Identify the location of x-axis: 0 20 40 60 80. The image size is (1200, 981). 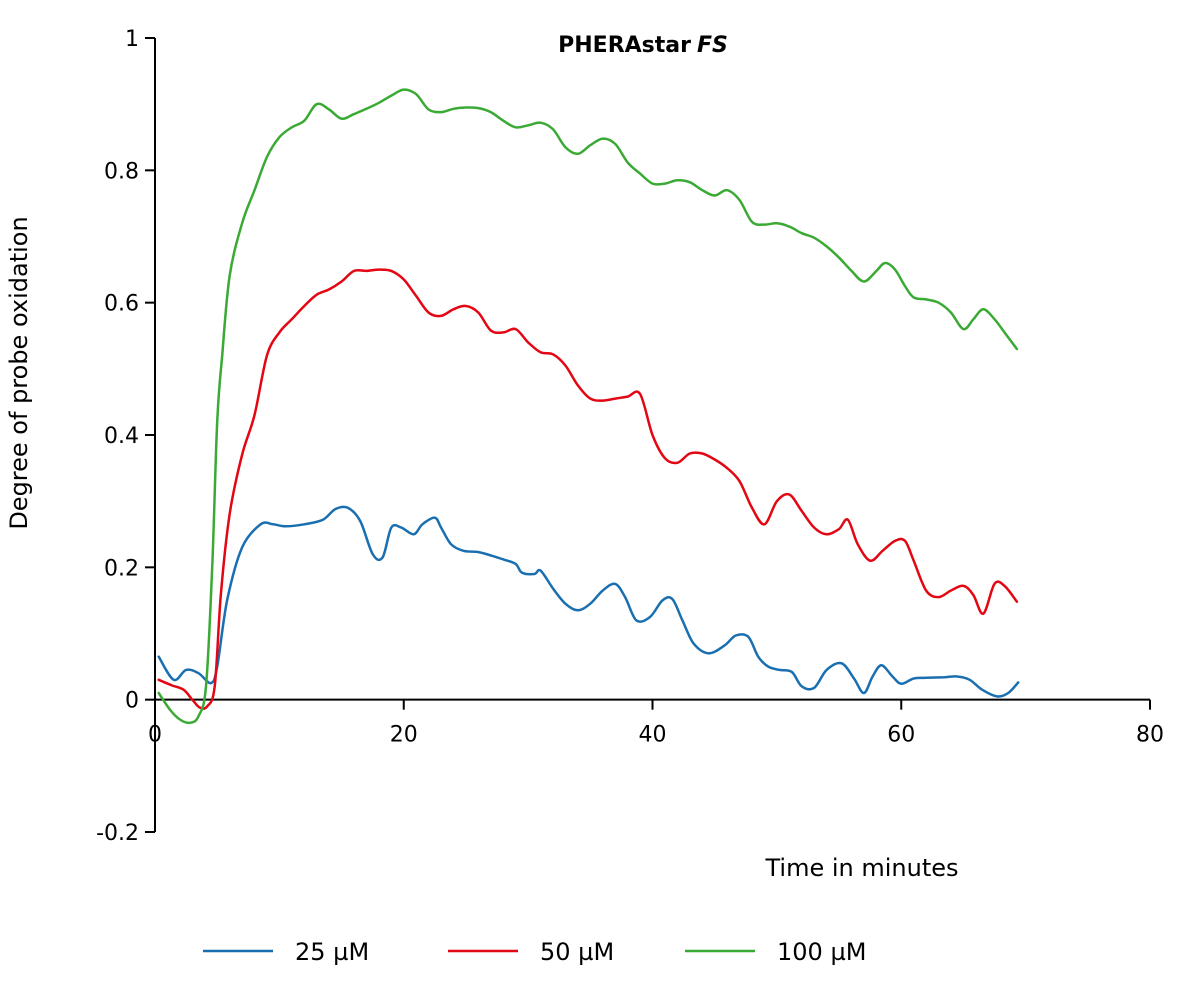
(656, 723).